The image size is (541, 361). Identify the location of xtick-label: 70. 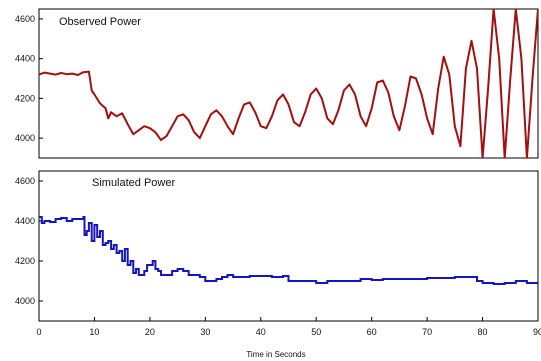
(427, 332).